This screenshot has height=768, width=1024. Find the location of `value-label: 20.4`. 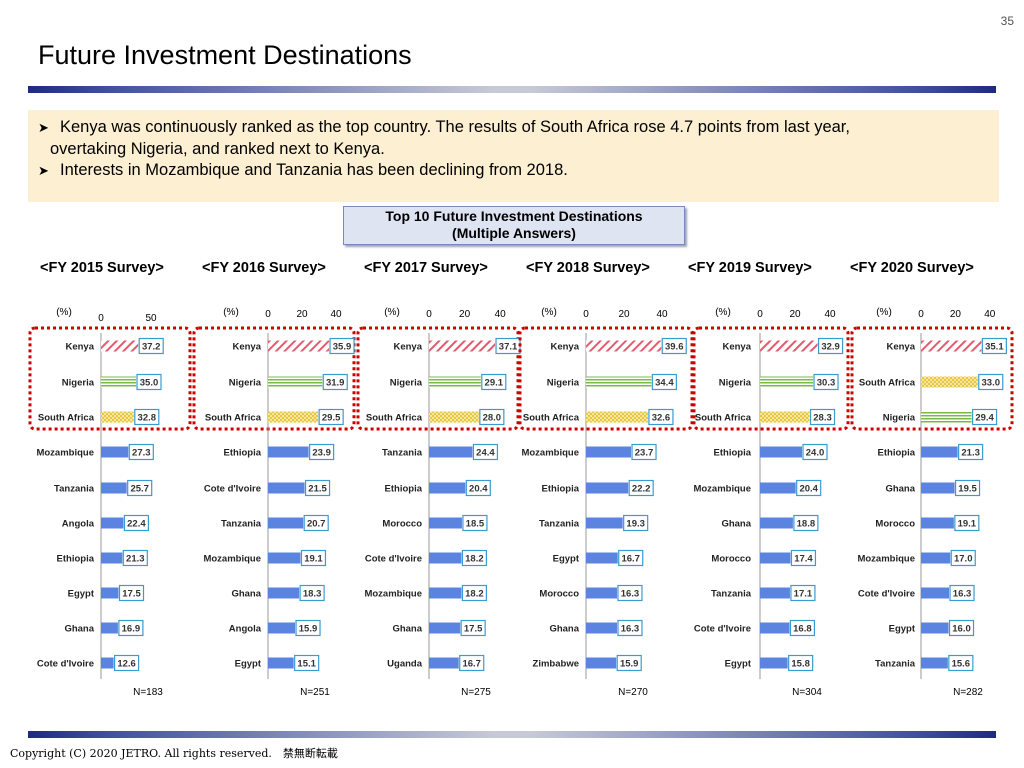

value-label: 20.4 is located at coordinates (478, 489).